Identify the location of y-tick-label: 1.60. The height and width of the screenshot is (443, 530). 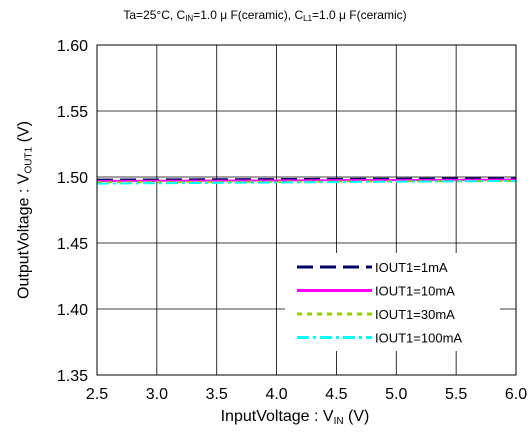
(72, 46).